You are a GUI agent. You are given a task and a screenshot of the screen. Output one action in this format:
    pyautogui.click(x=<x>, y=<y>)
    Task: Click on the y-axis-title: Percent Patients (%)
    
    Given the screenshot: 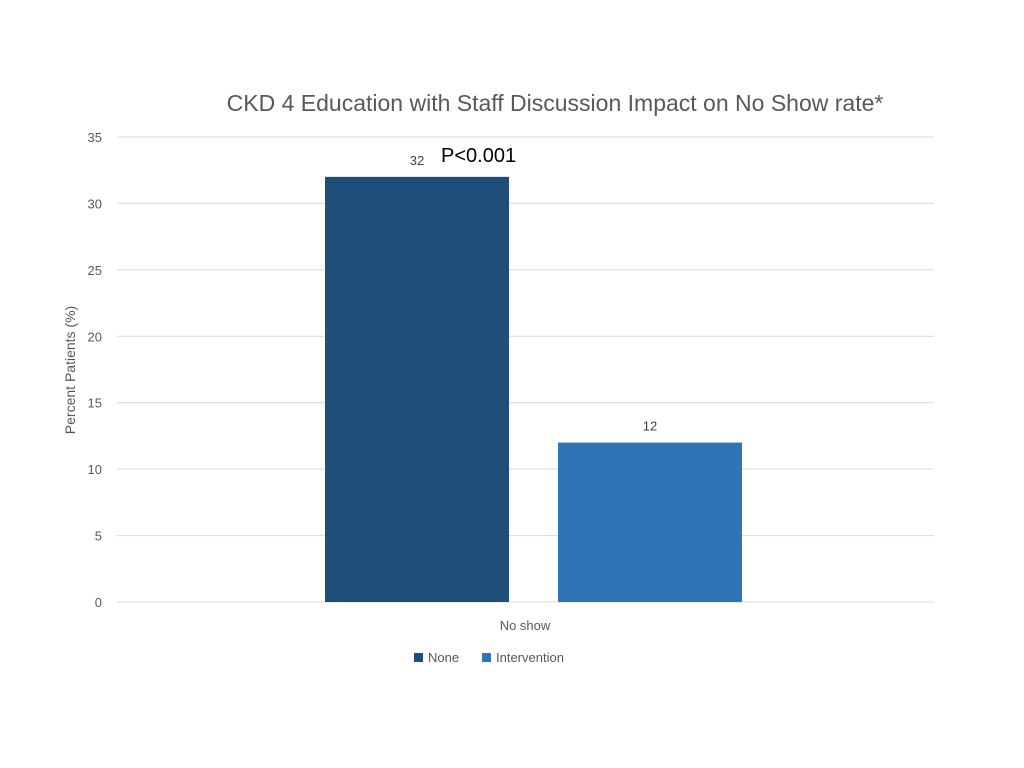 What is the action you would take?
    pyautogui.click(x=70, y=370)
    